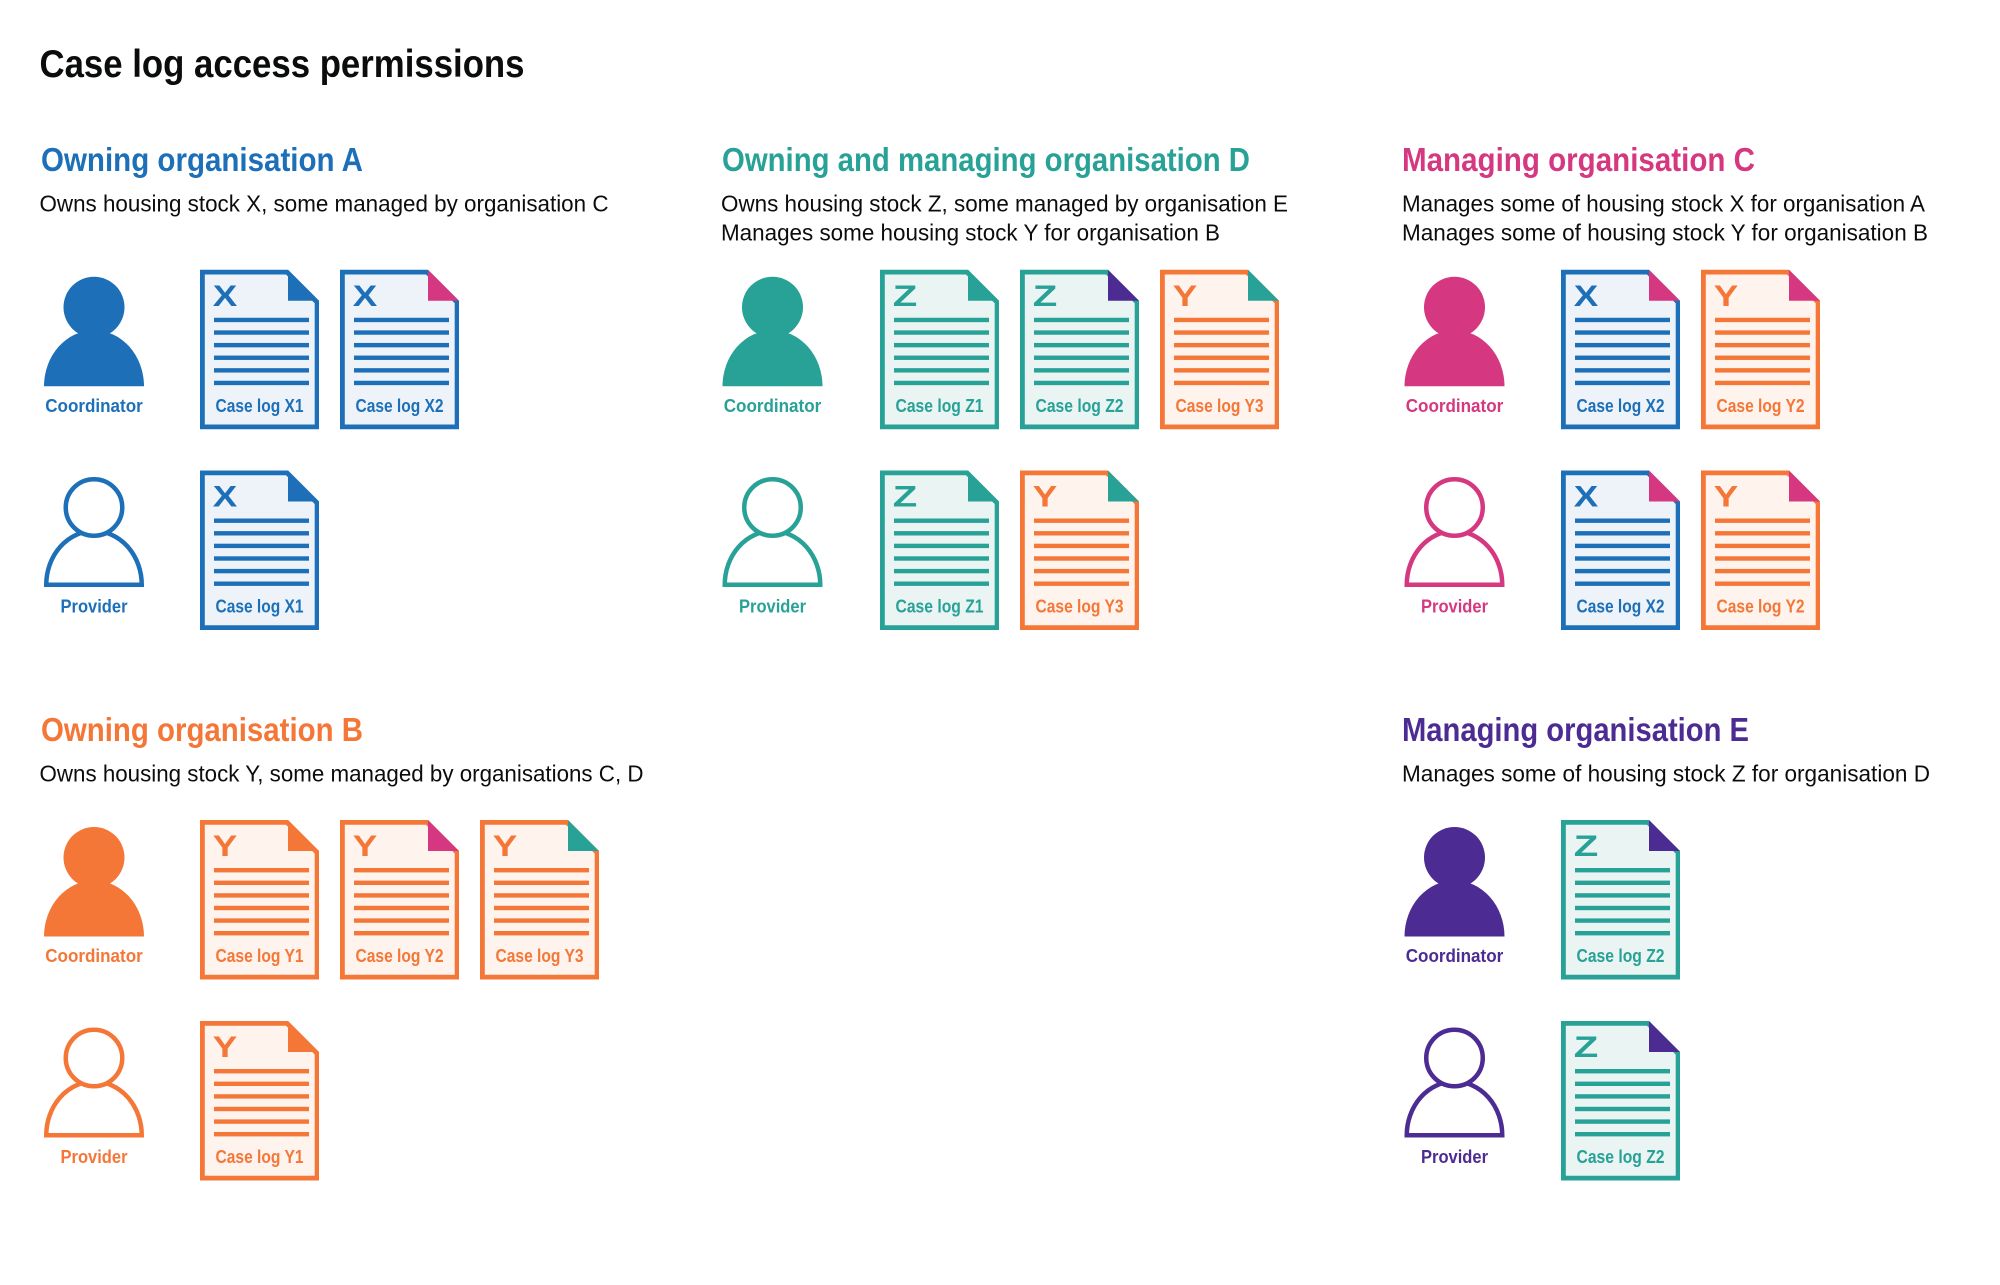 This screenshot has height=1285, width=2000. I want to click on svg-text: Managing organisation C, so click(1578, 159).